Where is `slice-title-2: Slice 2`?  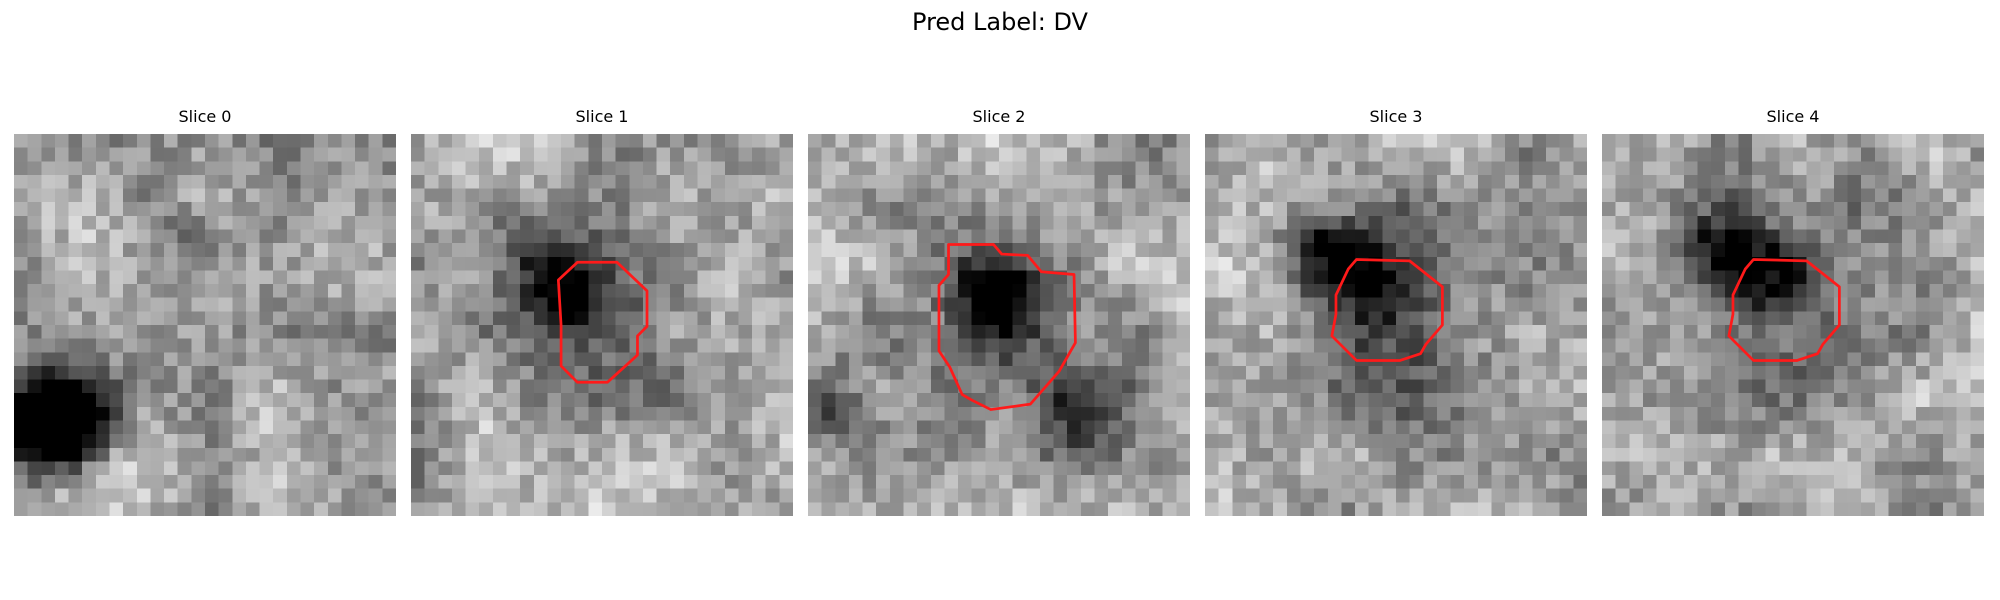
slice-title-2: Slice 2 is located at coordinates (999, 116).